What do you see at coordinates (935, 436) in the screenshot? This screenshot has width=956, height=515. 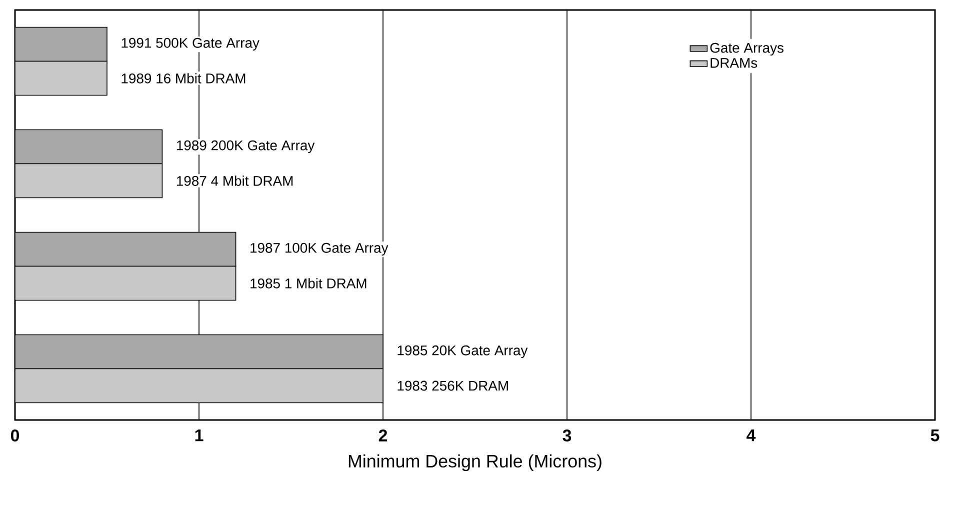 I see `x-tick-label: 5` at bounding box center [935, 436].